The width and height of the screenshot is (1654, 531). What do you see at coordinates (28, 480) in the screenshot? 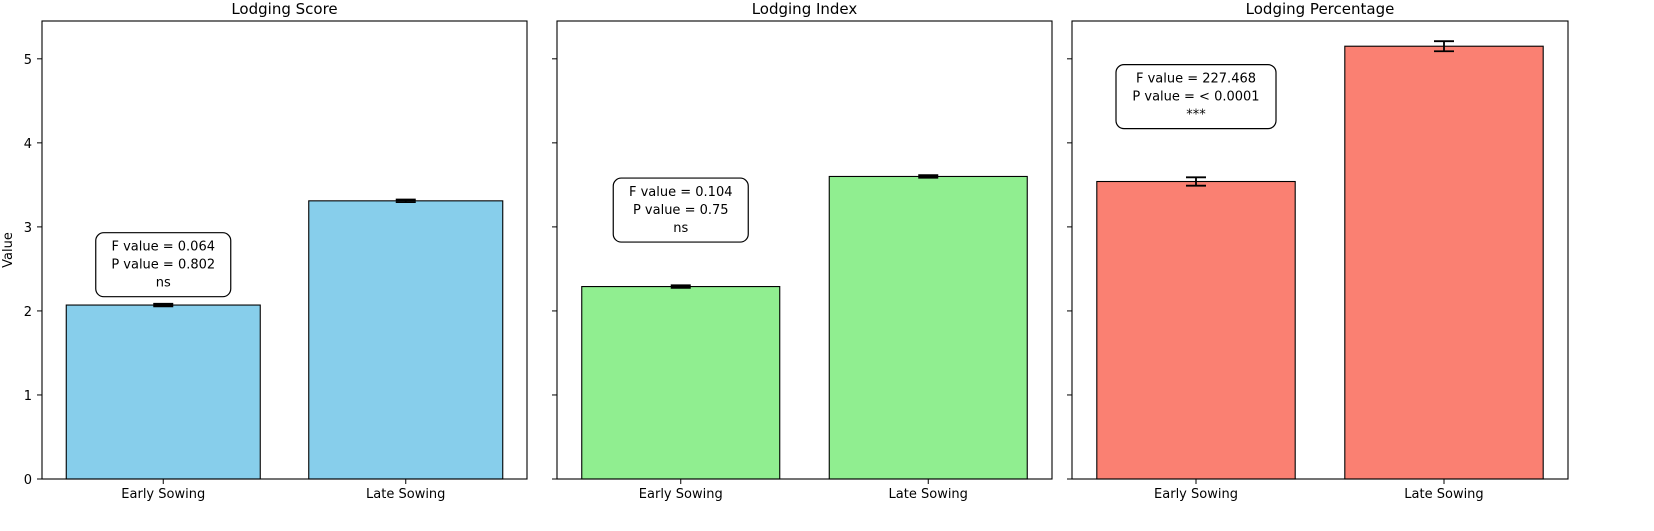
I see `y-tick-label: 0` at bounding box center [28, 480].